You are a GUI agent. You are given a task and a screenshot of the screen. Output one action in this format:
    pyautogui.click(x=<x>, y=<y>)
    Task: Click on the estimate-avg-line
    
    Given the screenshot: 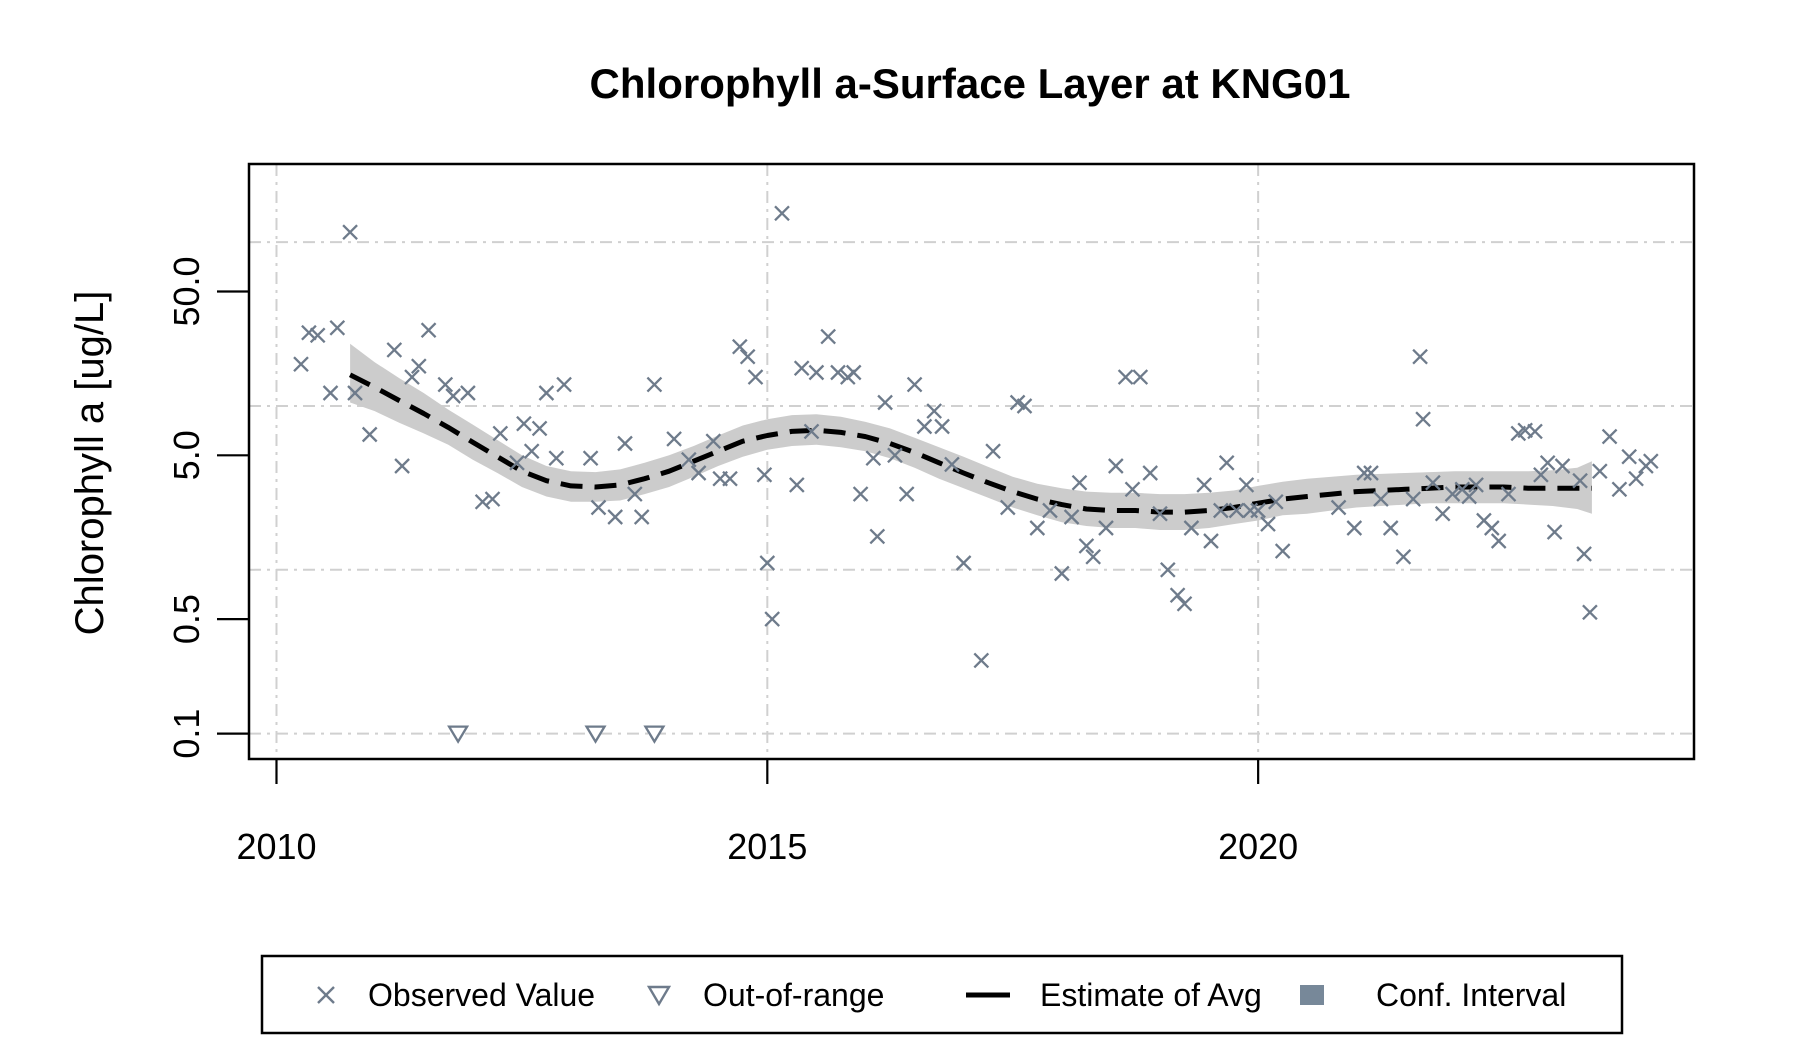 What is the action you would take?
    pyautogui.click(x=970, y=443)
    